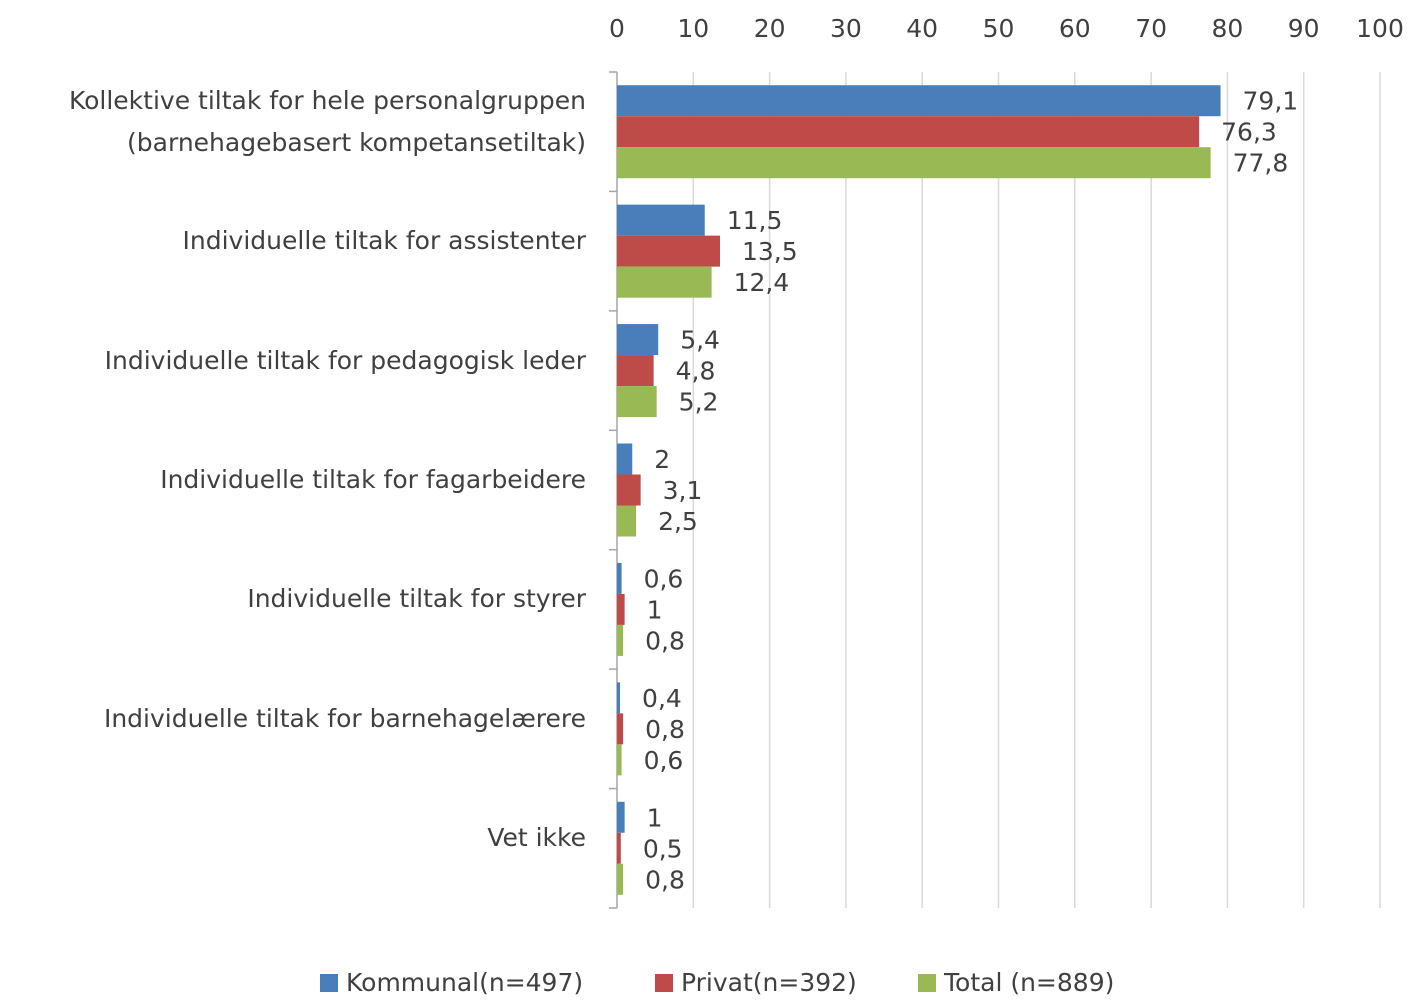 The width and height of the screenshot is (1408, 1000). What do you see at coordinates (617, 28) in the screenshot?
I see `x-tick-label: 0` at bounding box center [617, 28].